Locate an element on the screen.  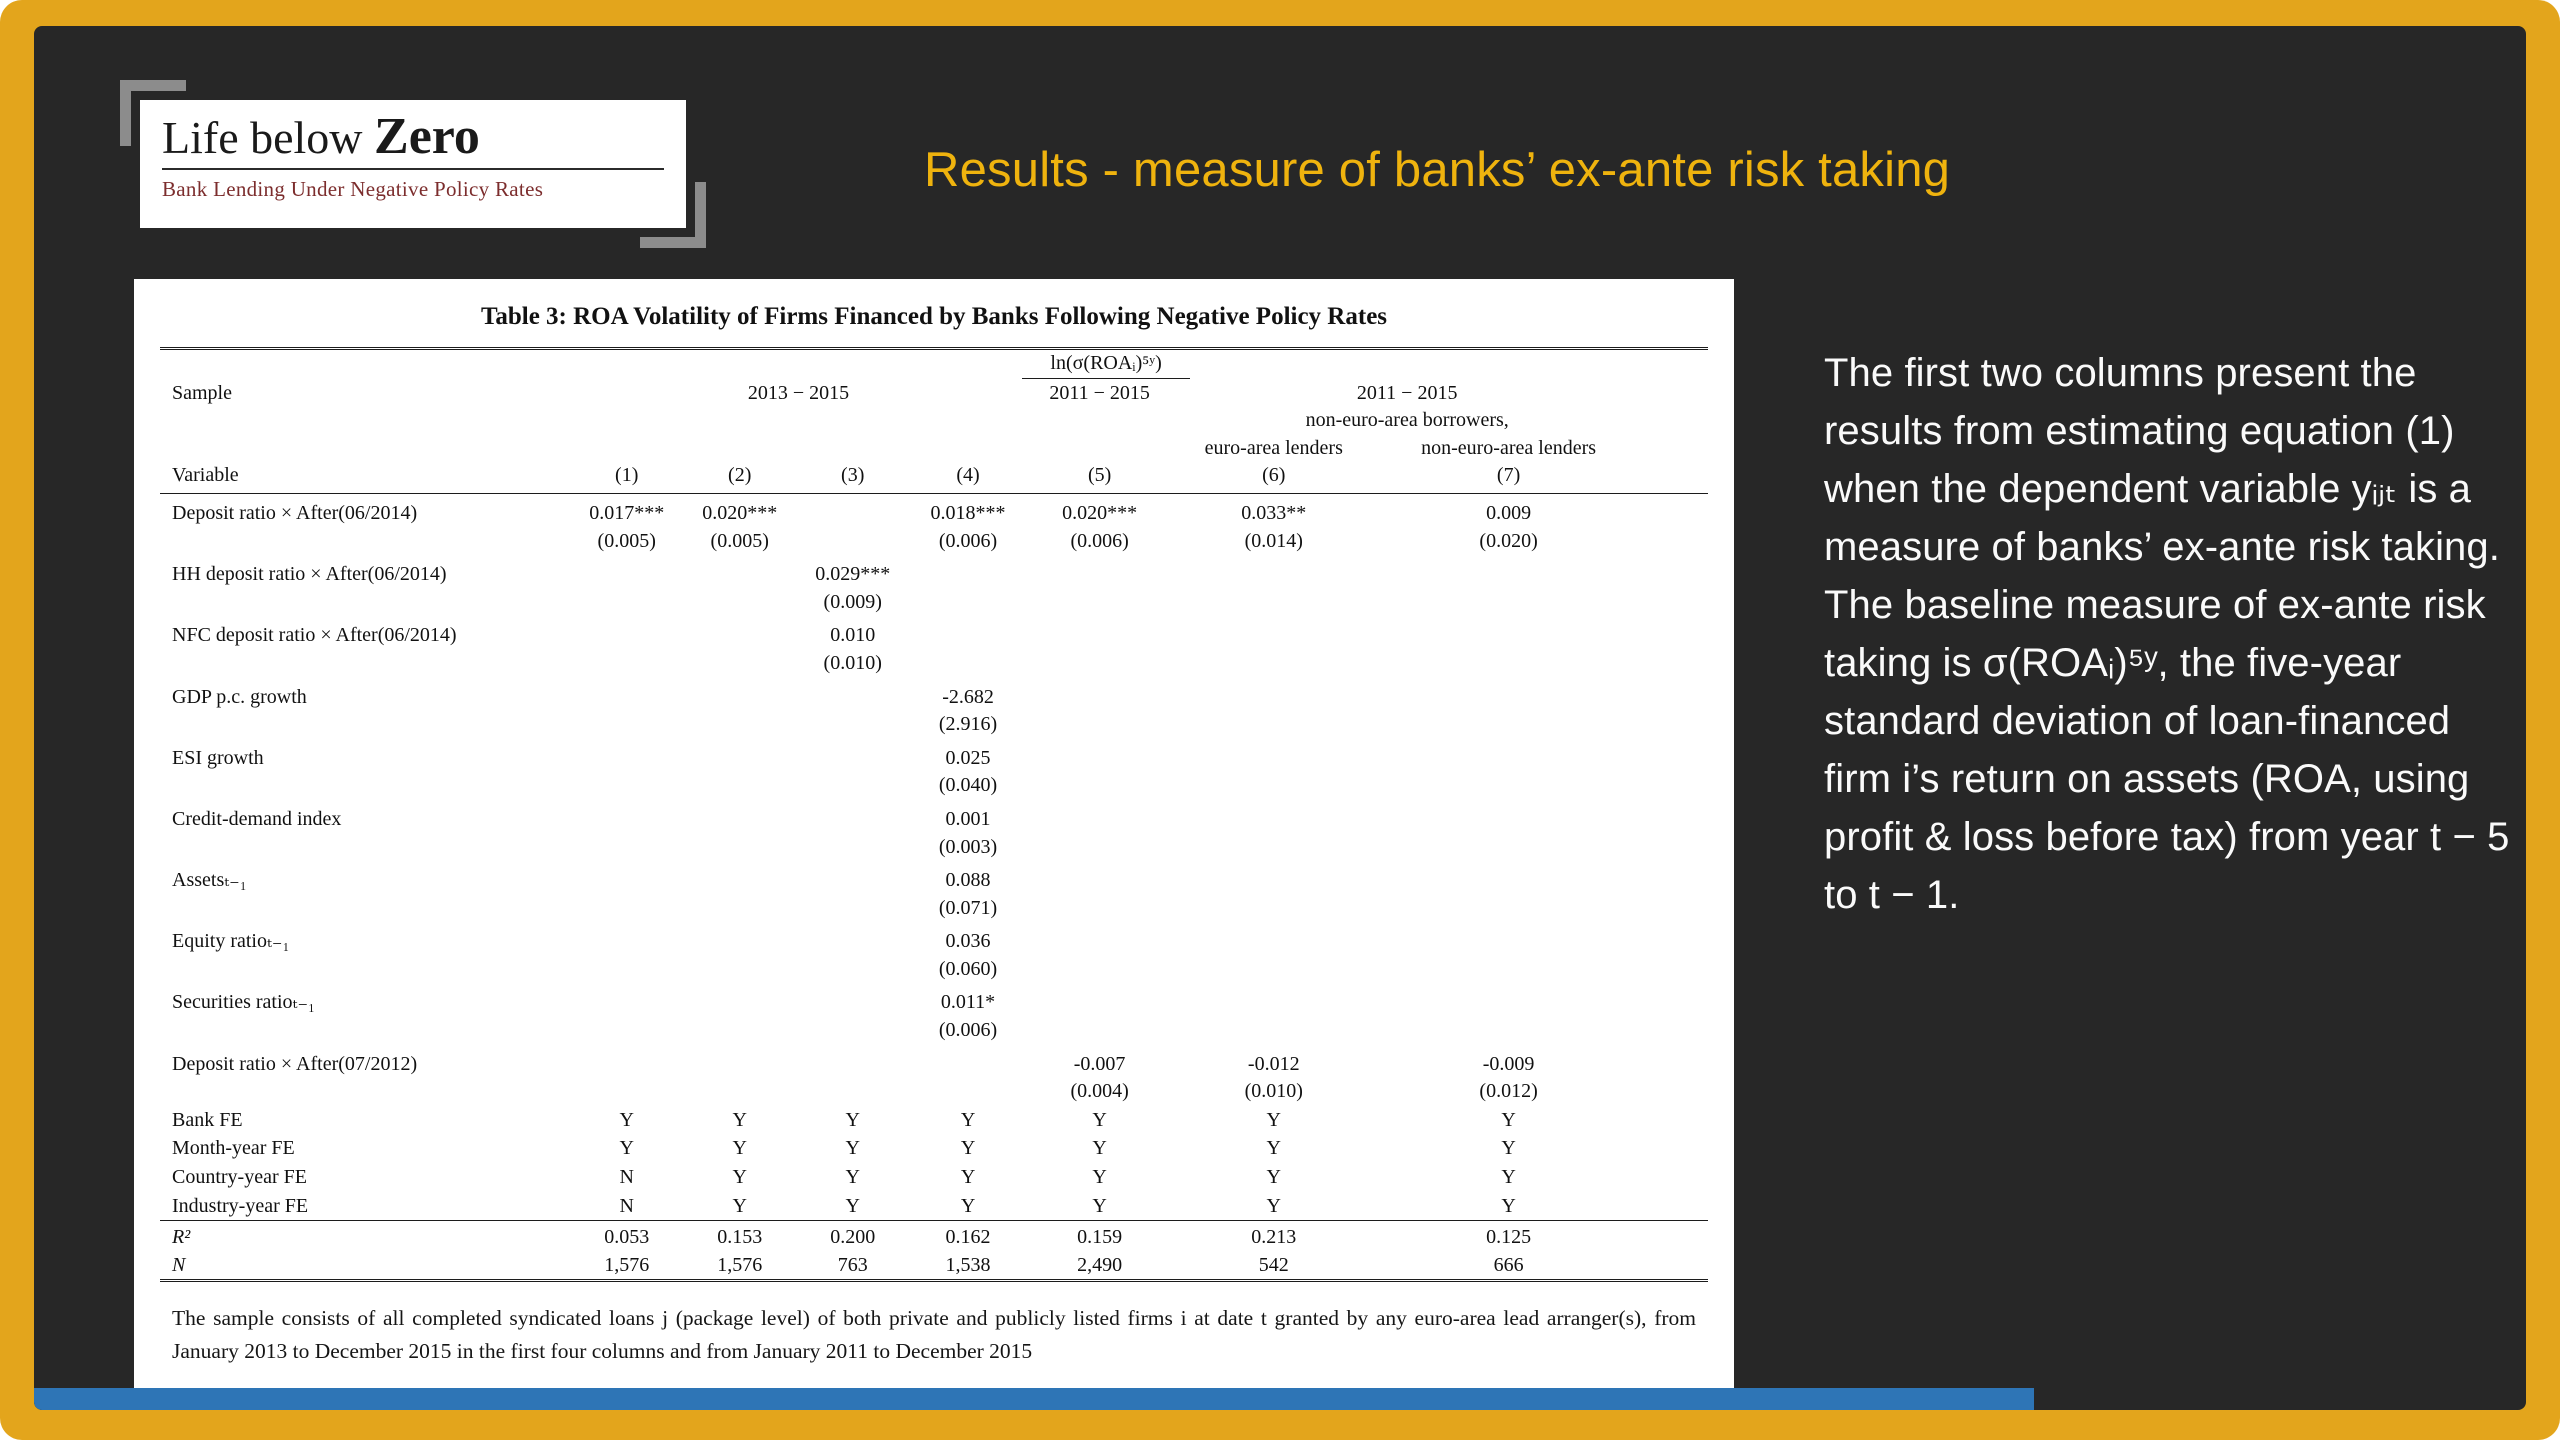
table-cell: R² is located at coordinates (365, 1236).